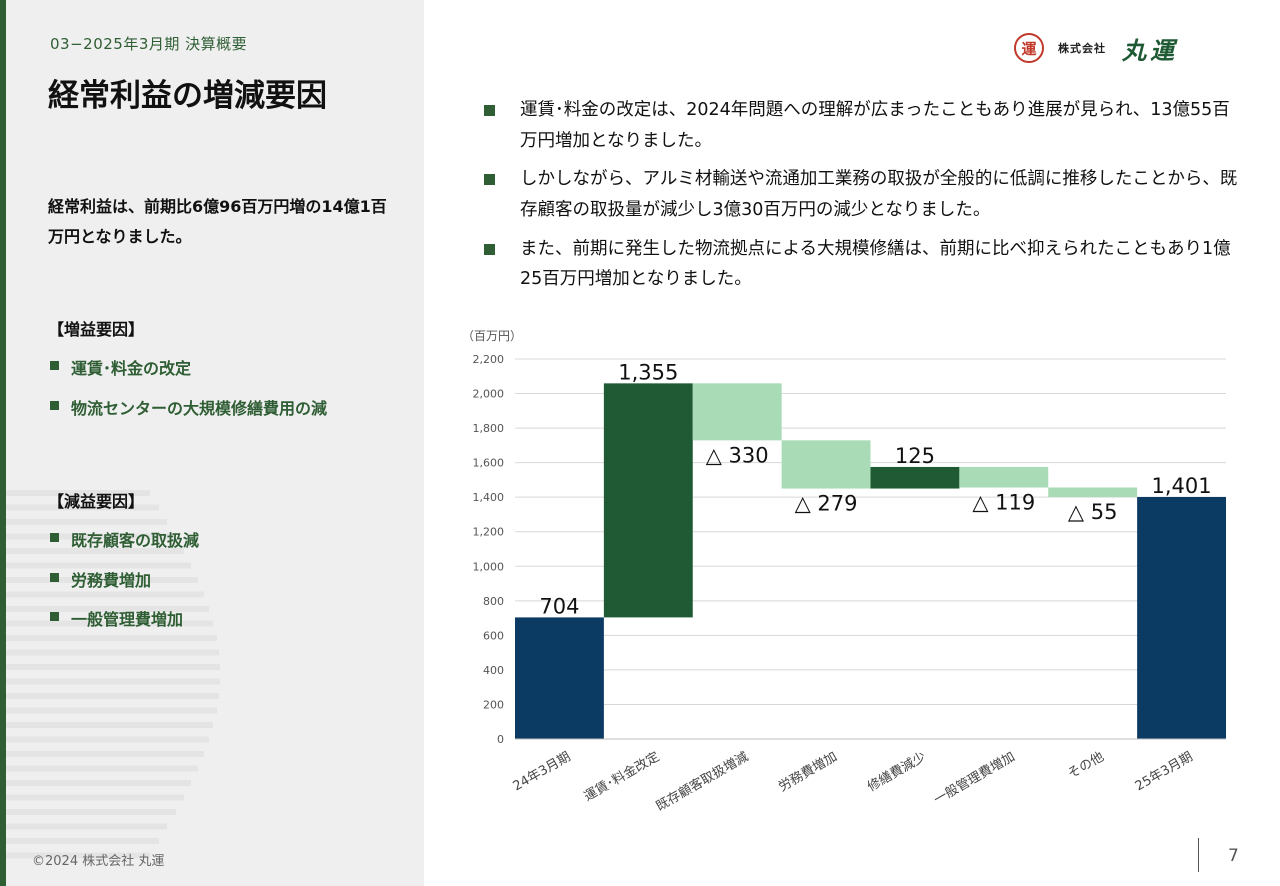  I want to click on data-label: △ 330, so click(737, 455).